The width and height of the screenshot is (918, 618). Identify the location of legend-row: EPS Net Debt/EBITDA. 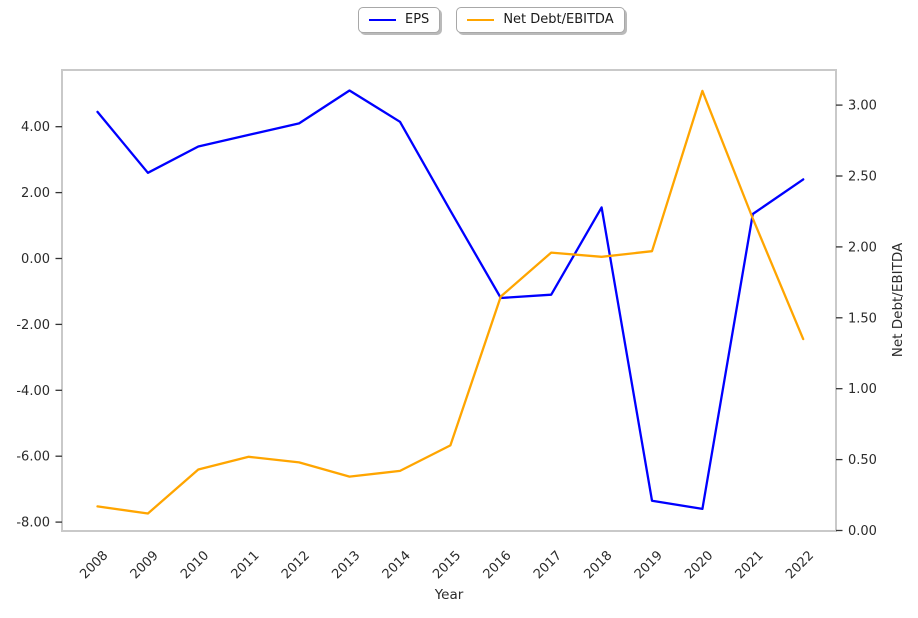
(491, 20).